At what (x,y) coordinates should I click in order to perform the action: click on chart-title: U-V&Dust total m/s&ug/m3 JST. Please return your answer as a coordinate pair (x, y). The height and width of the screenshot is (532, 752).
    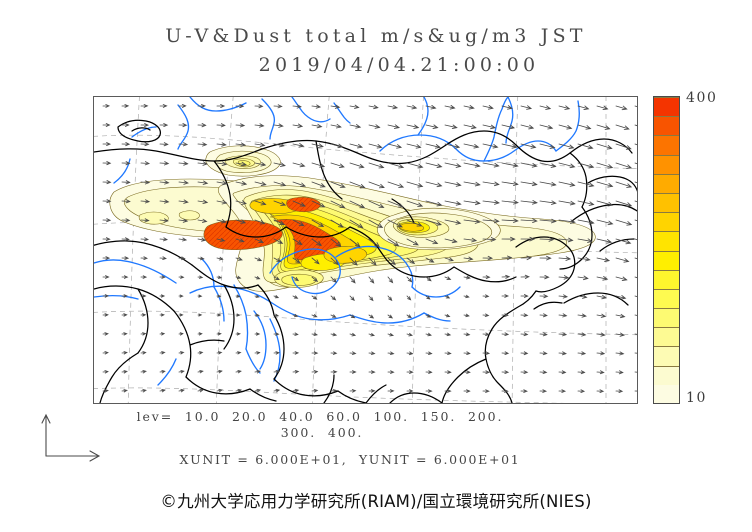
    Looking at the image, I should click on (376, 36).